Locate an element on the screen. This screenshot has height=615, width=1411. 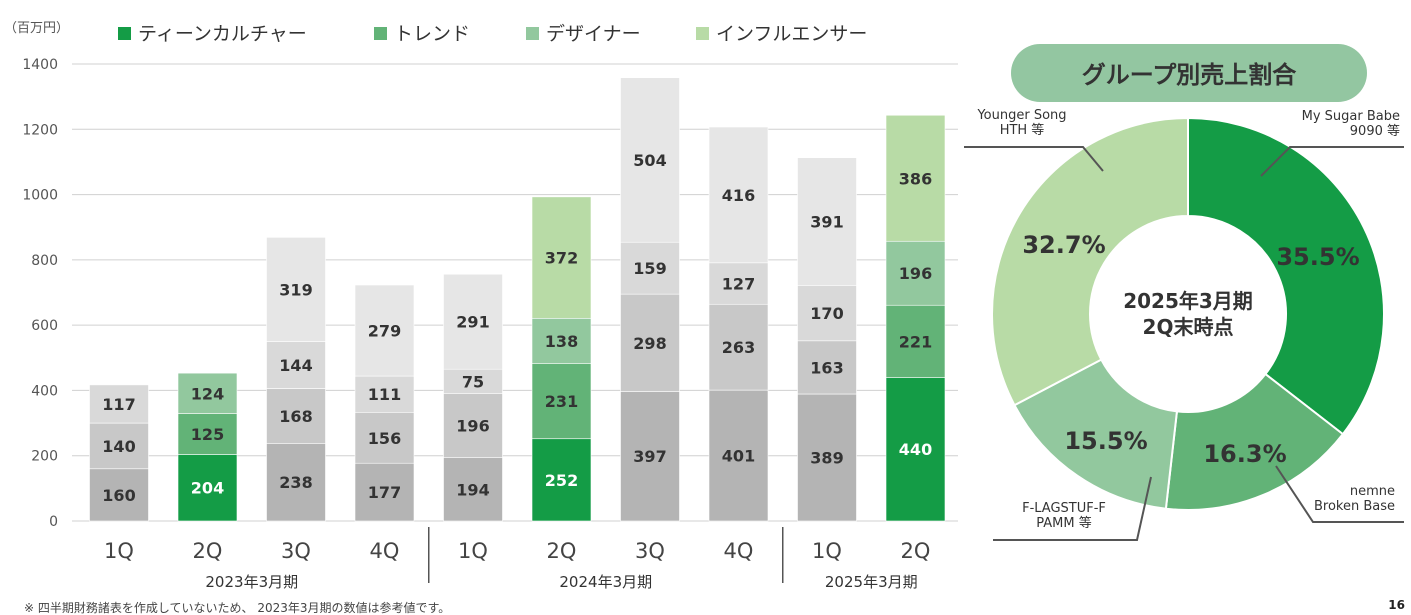
donut-center-label: 2Q末時点 is located at coordinates (1188, 327).